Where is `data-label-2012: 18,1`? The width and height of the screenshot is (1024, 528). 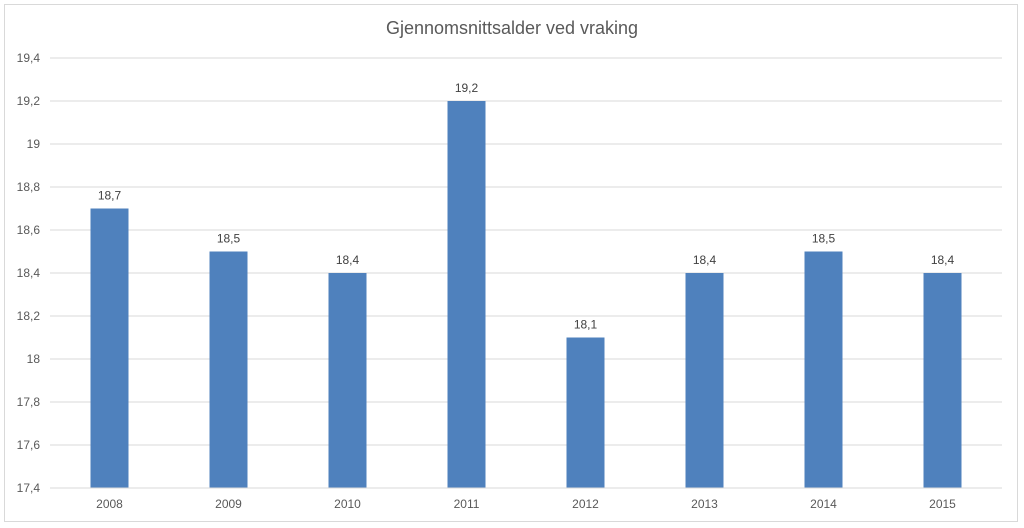
data-label-2012: 18,1 is located at coordinates (586, 325).